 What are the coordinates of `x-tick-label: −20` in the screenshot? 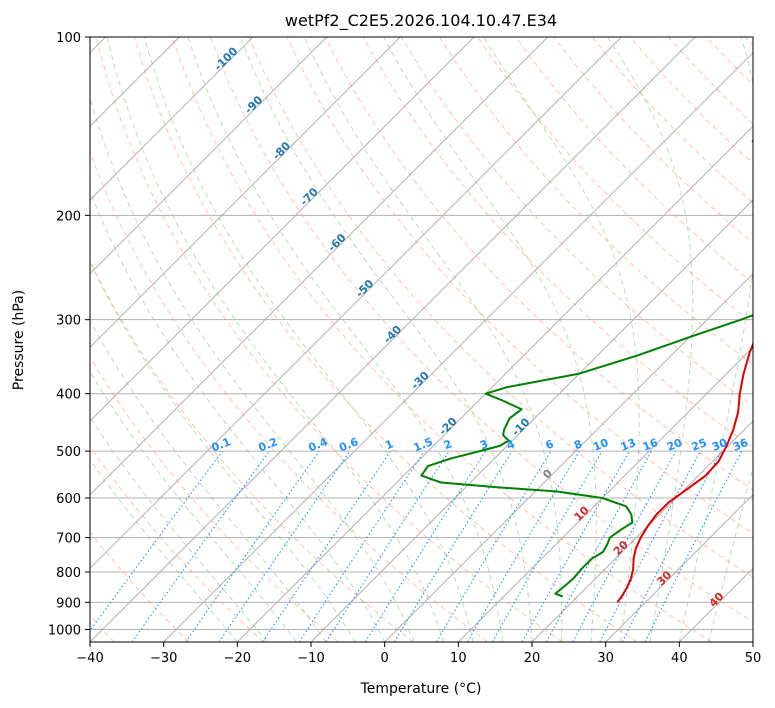 It's located at (237, 658).